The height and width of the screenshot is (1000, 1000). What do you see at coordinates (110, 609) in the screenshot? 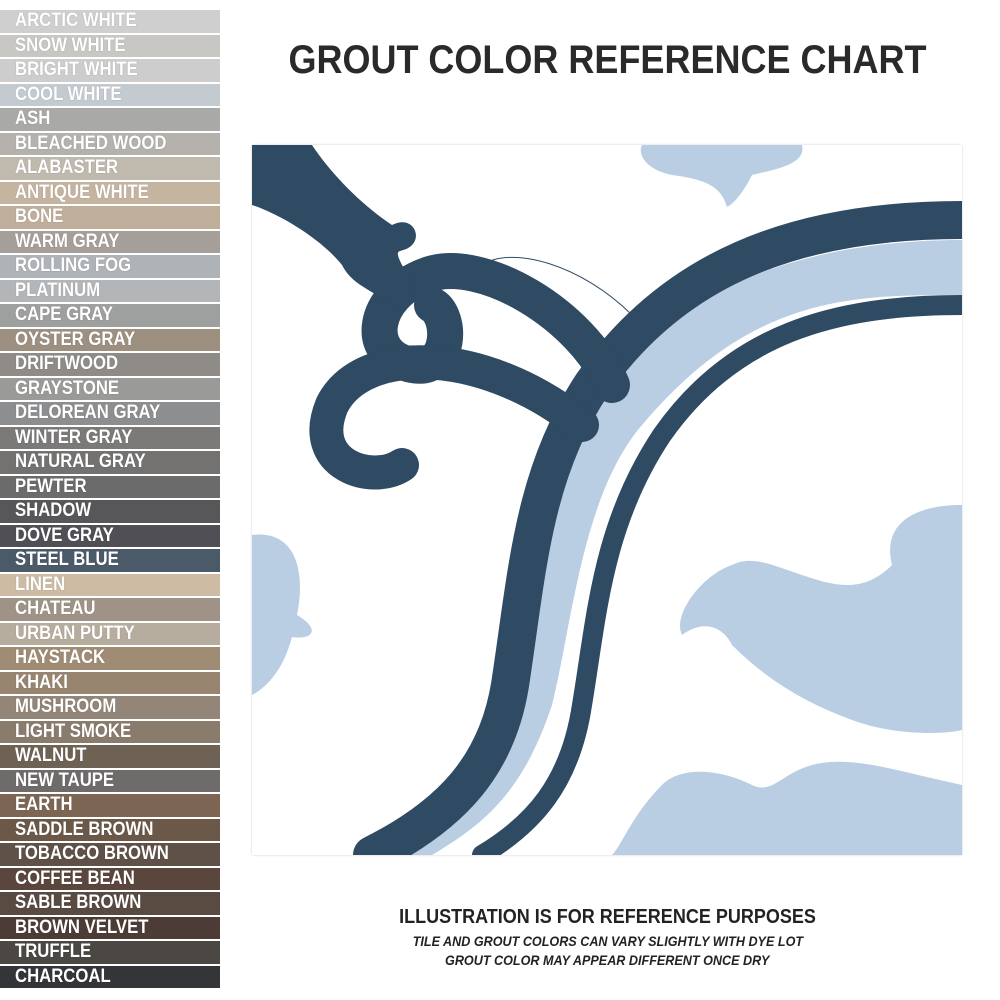
I see `grout-swatch: CHATEAU` at bounding box center [110, 609].